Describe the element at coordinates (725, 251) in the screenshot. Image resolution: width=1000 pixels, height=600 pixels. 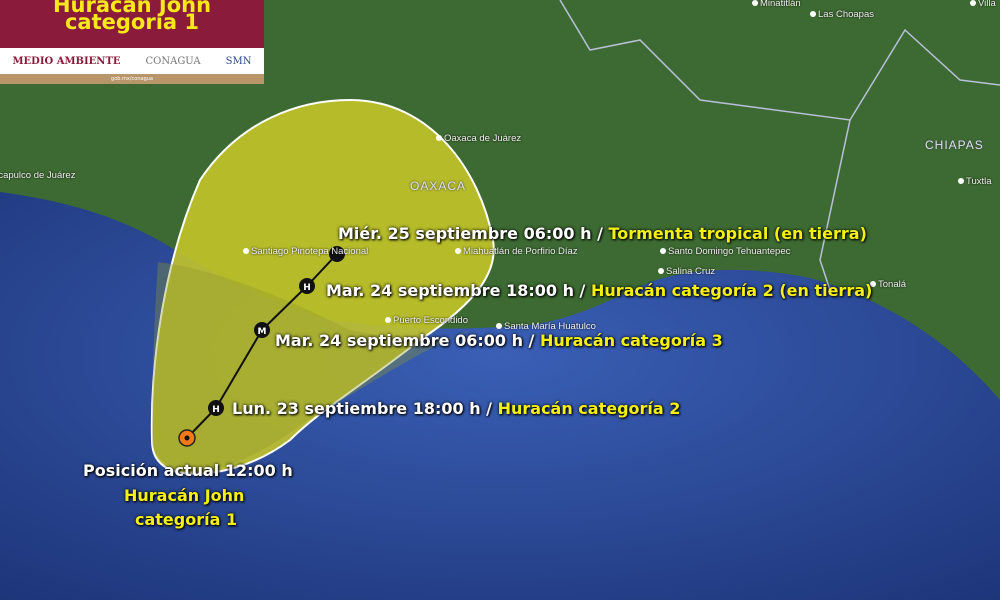
I see `city-tehuantepec: Santo Domingo Tehuantepec` at that location.